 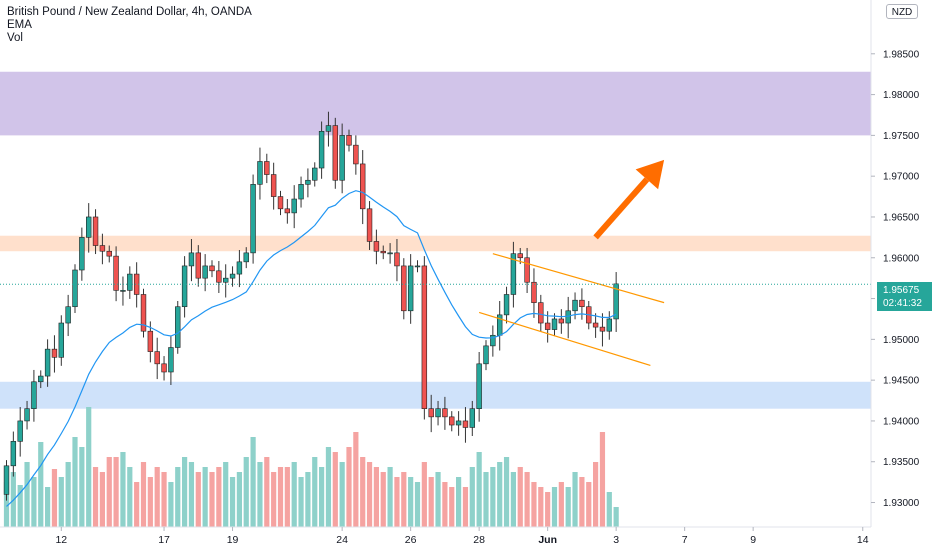 What do you see at coordinates (435, 103) in the screenshot?
I see `resistance-zone` at bounding box center [435, 103].